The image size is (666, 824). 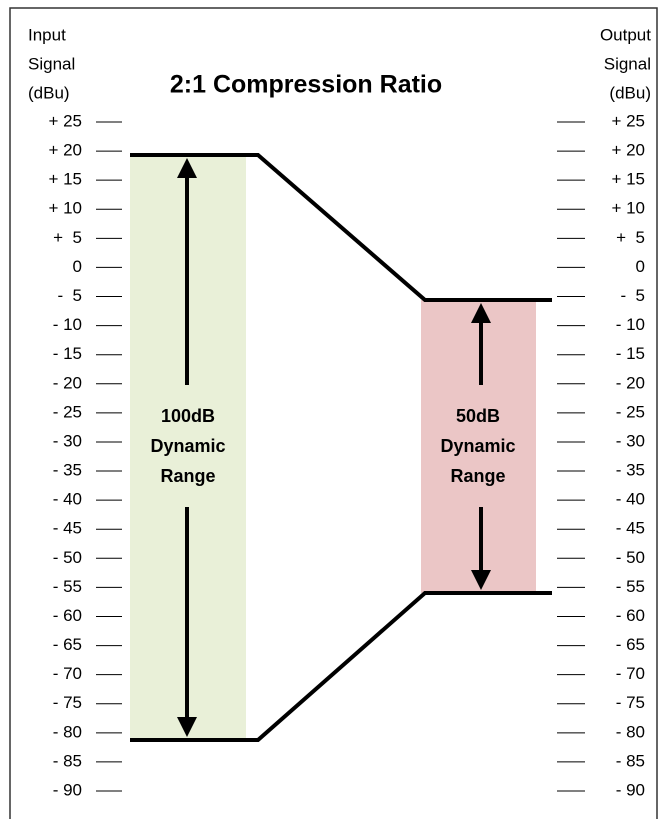 What do you see at coordinates (65, 179) in the screenshot?
I see `input-scale-label: + 15` at bounding box center [65, 179].